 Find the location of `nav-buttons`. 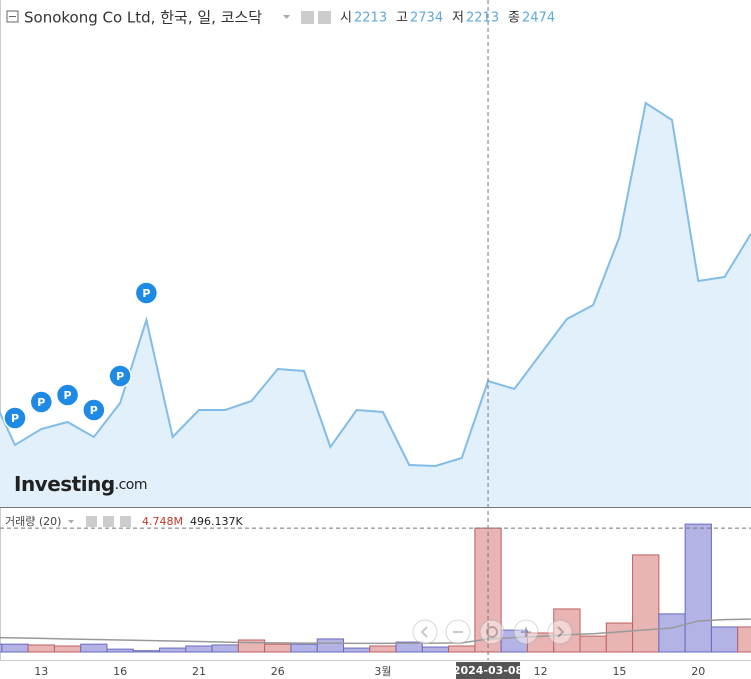

nav-buttons is located at coordinates (492, 632).